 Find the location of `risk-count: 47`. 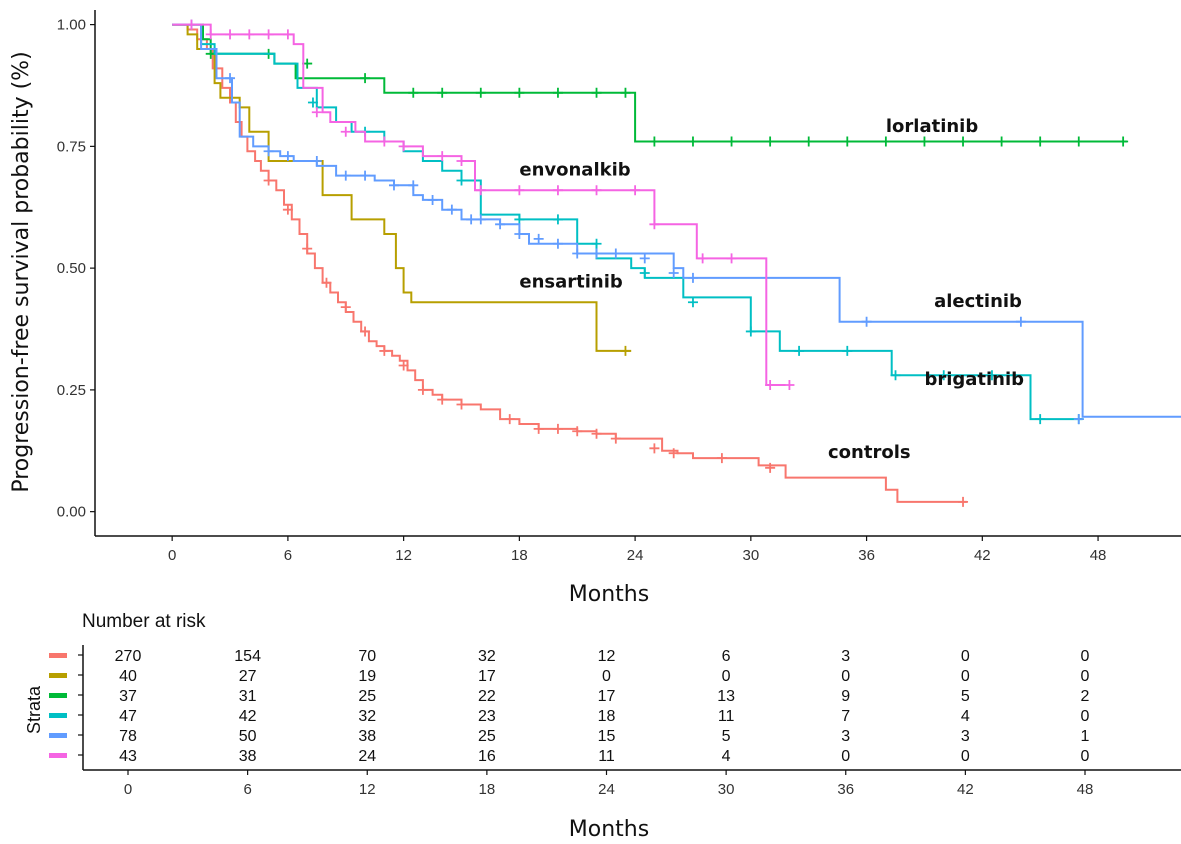

risk-count: 47 is located at coordinates (128, 716).